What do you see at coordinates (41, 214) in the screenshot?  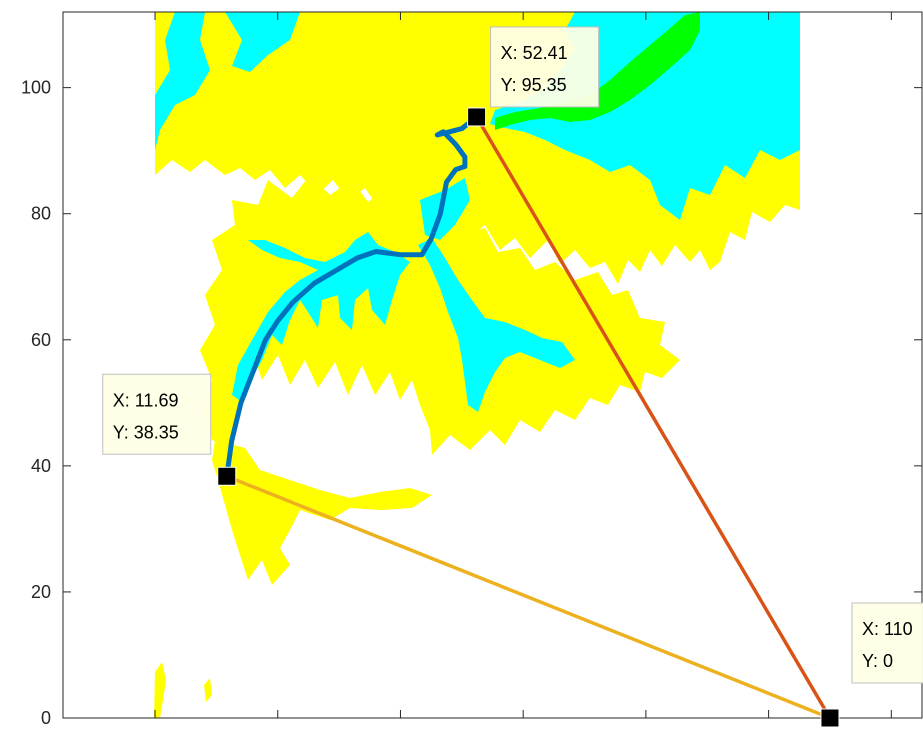 I see `y-tick-label: 80` at bounding box center [41, 214].